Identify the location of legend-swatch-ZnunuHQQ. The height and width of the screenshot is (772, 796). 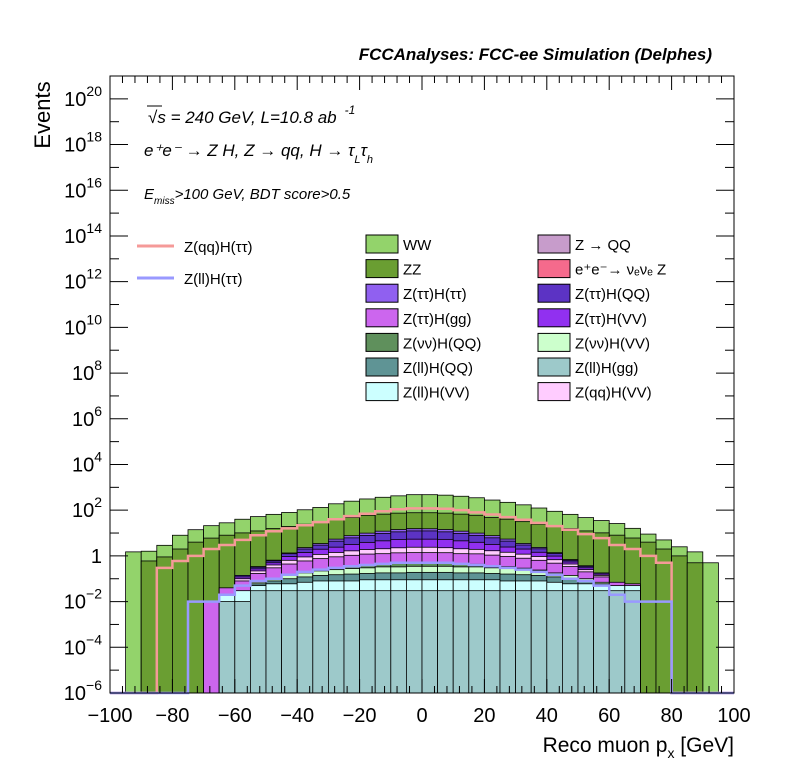
(382, 342).